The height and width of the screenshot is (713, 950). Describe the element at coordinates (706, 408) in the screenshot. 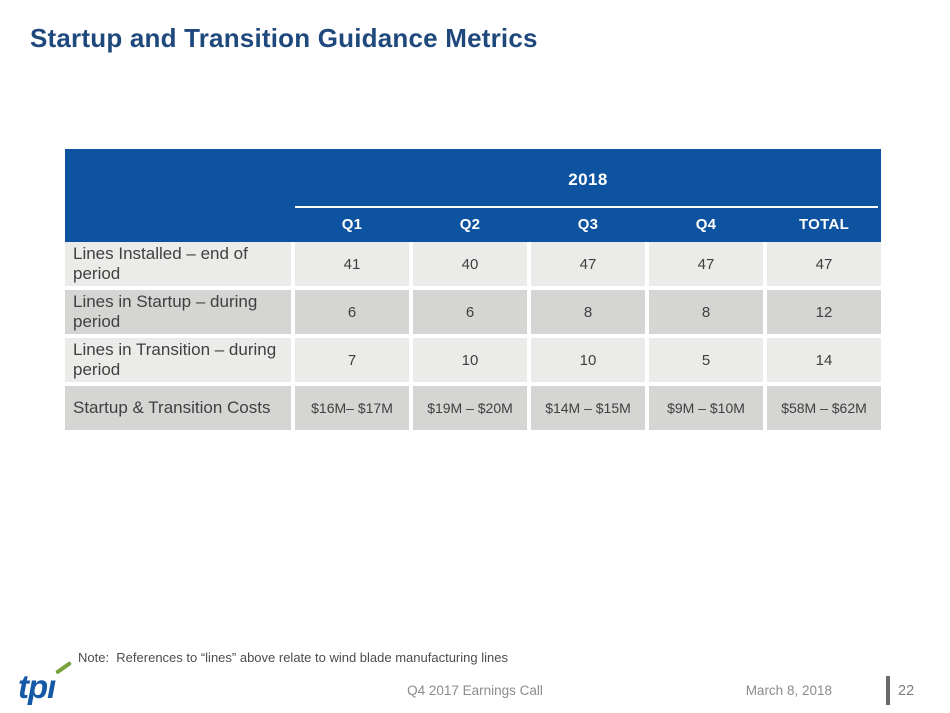

I see `table-cell: $9M – $10M` at that location.